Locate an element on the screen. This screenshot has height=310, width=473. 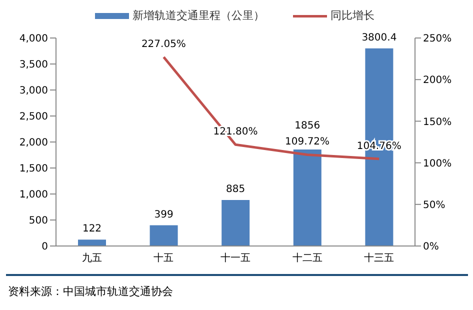
y2-tick-label: 100% is located at coordinates (437, 164).